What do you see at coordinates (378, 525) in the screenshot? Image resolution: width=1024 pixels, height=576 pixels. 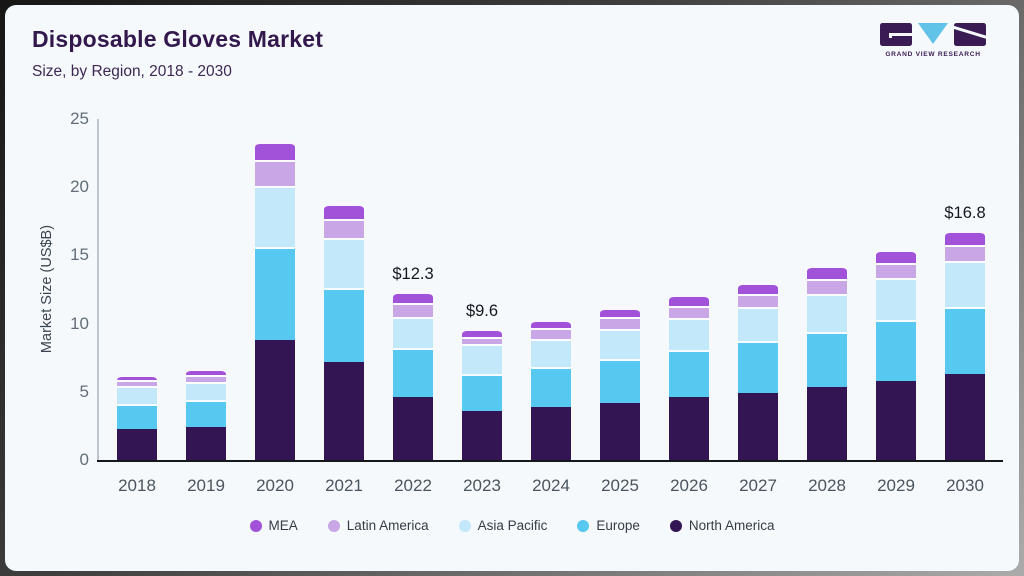 I see `legend-item-latin-america: Latin America` at bounding box center [378, 525].